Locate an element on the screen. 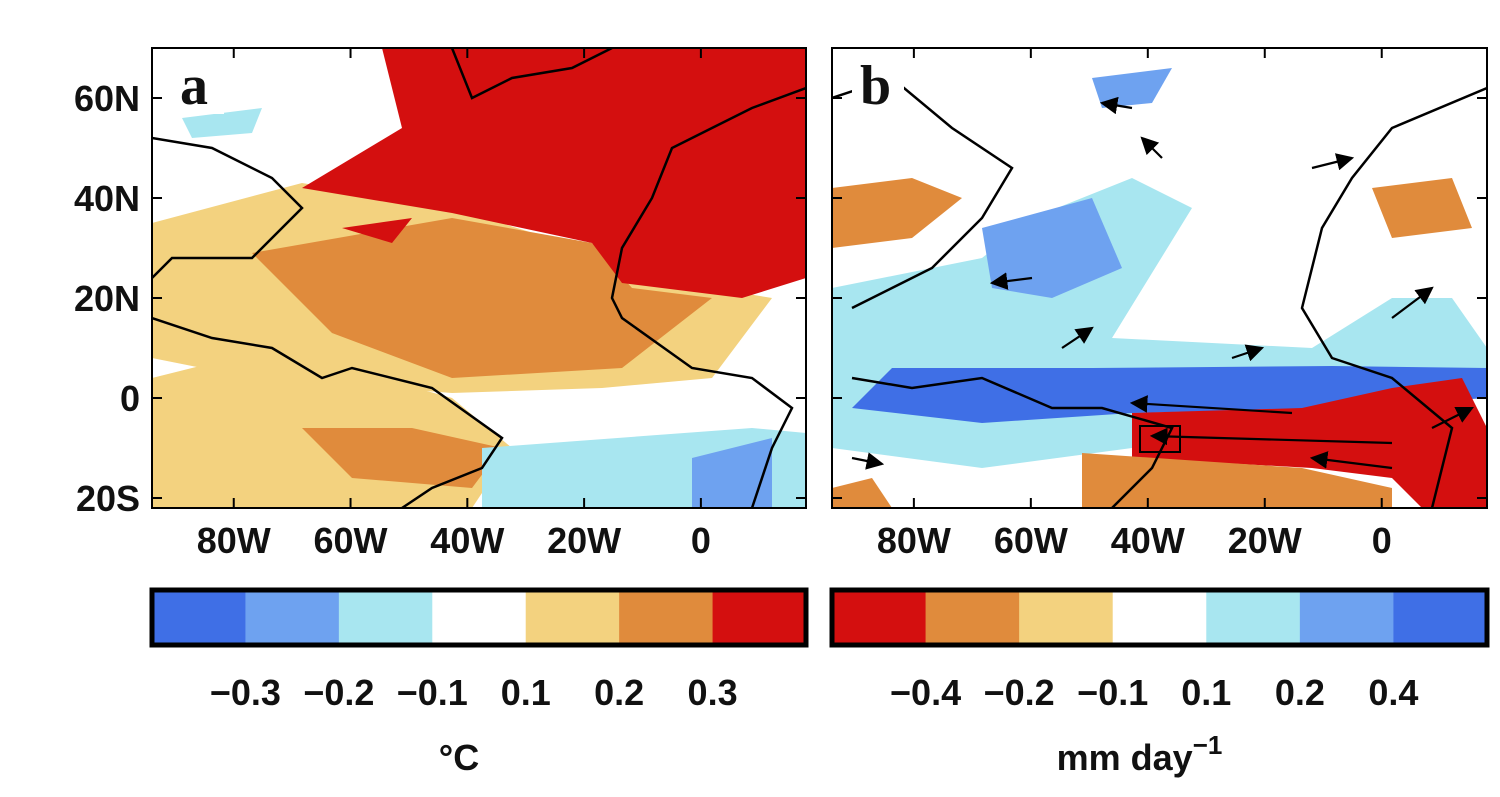 The width and height of the screenshot is (1500, 797). colorbar-tick-label: −0.3 is located at coordinates (245, 692).